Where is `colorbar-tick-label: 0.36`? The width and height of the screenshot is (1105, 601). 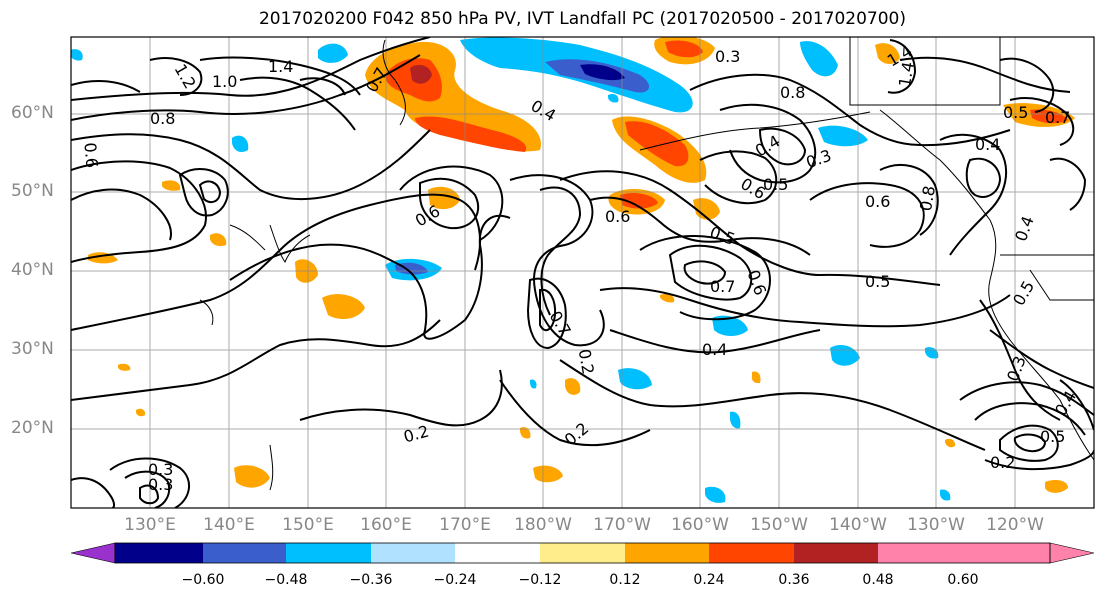 colorbar-tick-label: 0.36 is located at coordinates (794, 580).